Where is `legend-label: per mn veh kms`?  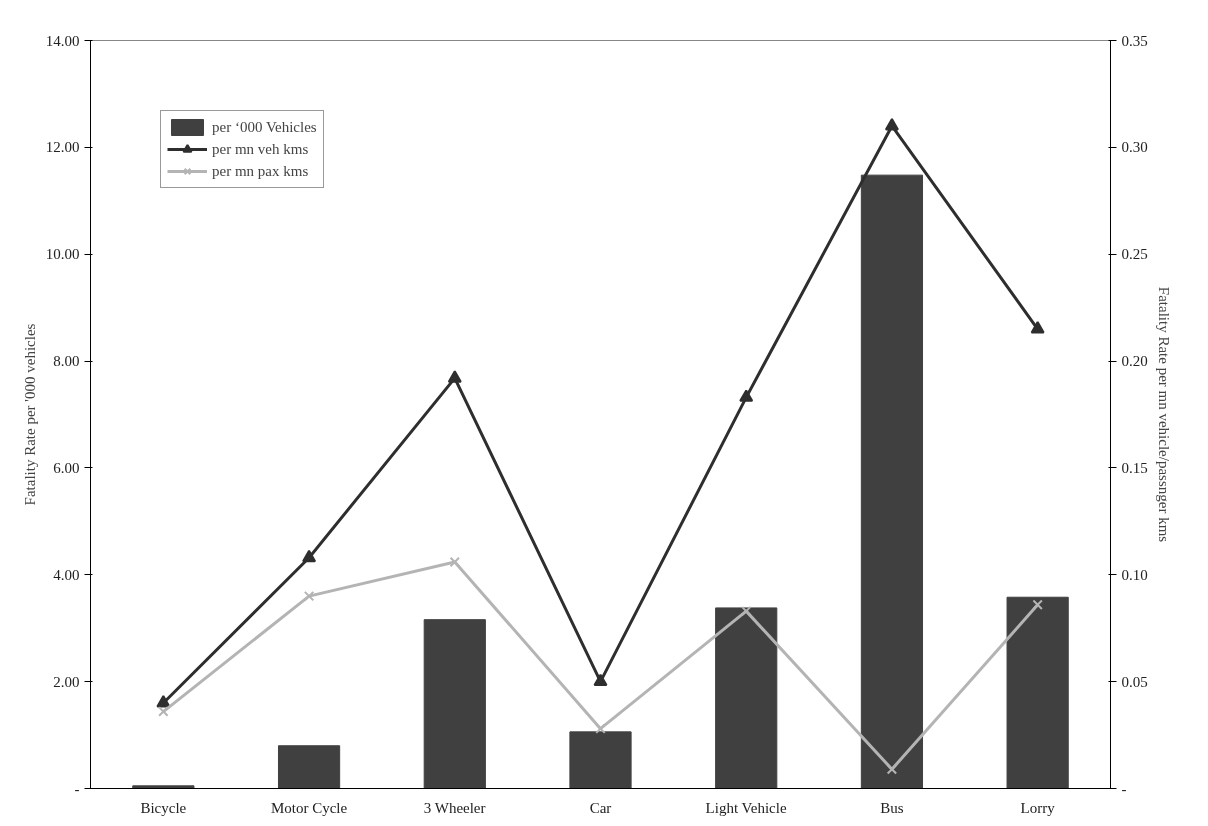 legend-label: per mn veh kms is located at coordinates (260, 149).